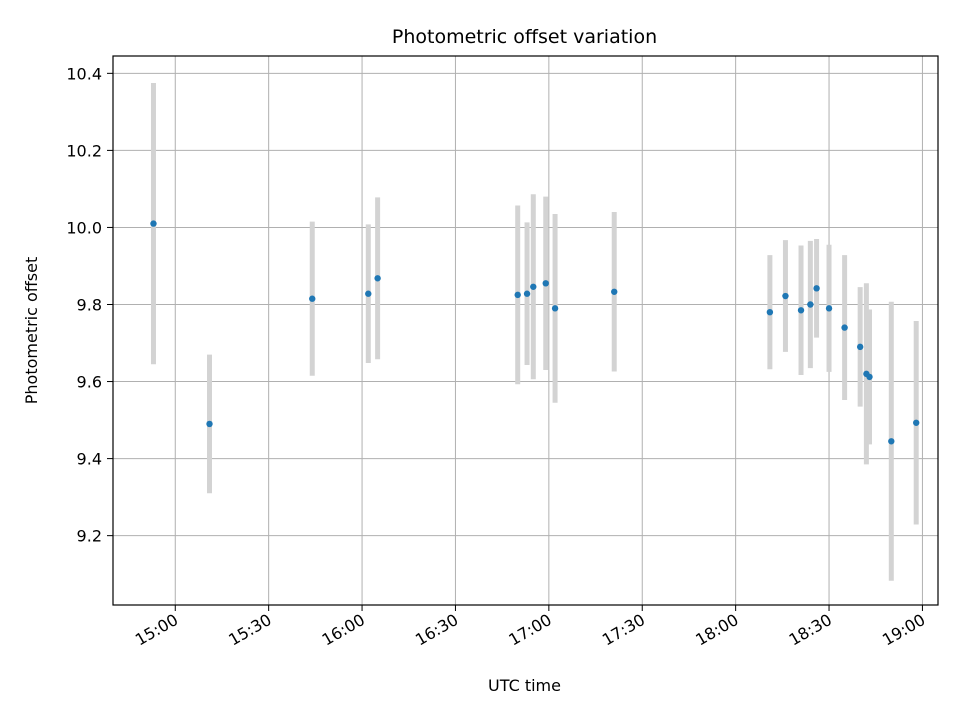 The image size is (960, 720). I want to click on y-tick-label: 9.6, so click(89, 382).